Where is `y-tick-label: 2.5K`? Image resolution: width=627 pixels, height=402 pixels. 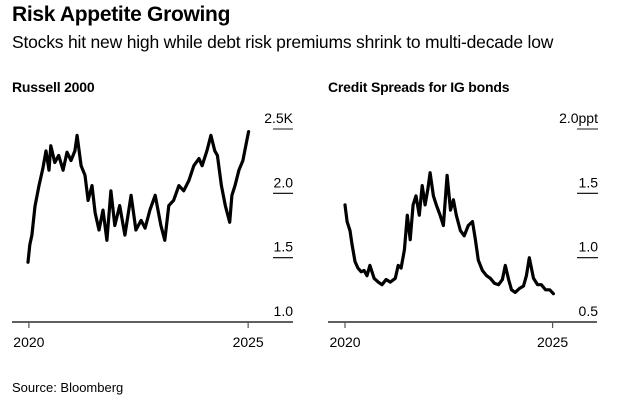
y-tick-label: 2.5K is located at coordinates (278, 118).